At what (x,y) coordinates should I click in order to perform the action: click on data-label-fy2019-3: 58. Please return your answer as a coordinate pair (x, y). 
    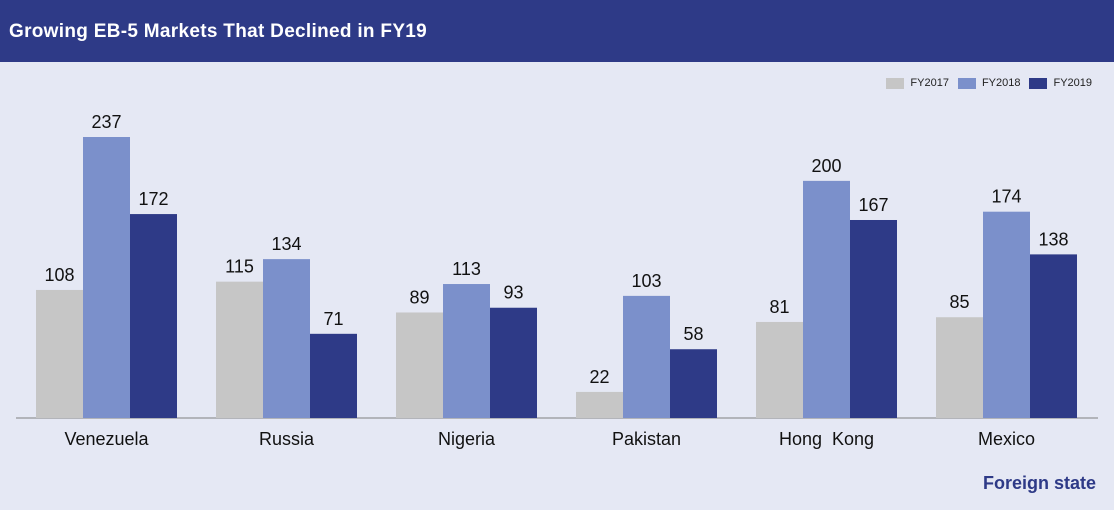
    Looking at the image, I should click on (693, 334).